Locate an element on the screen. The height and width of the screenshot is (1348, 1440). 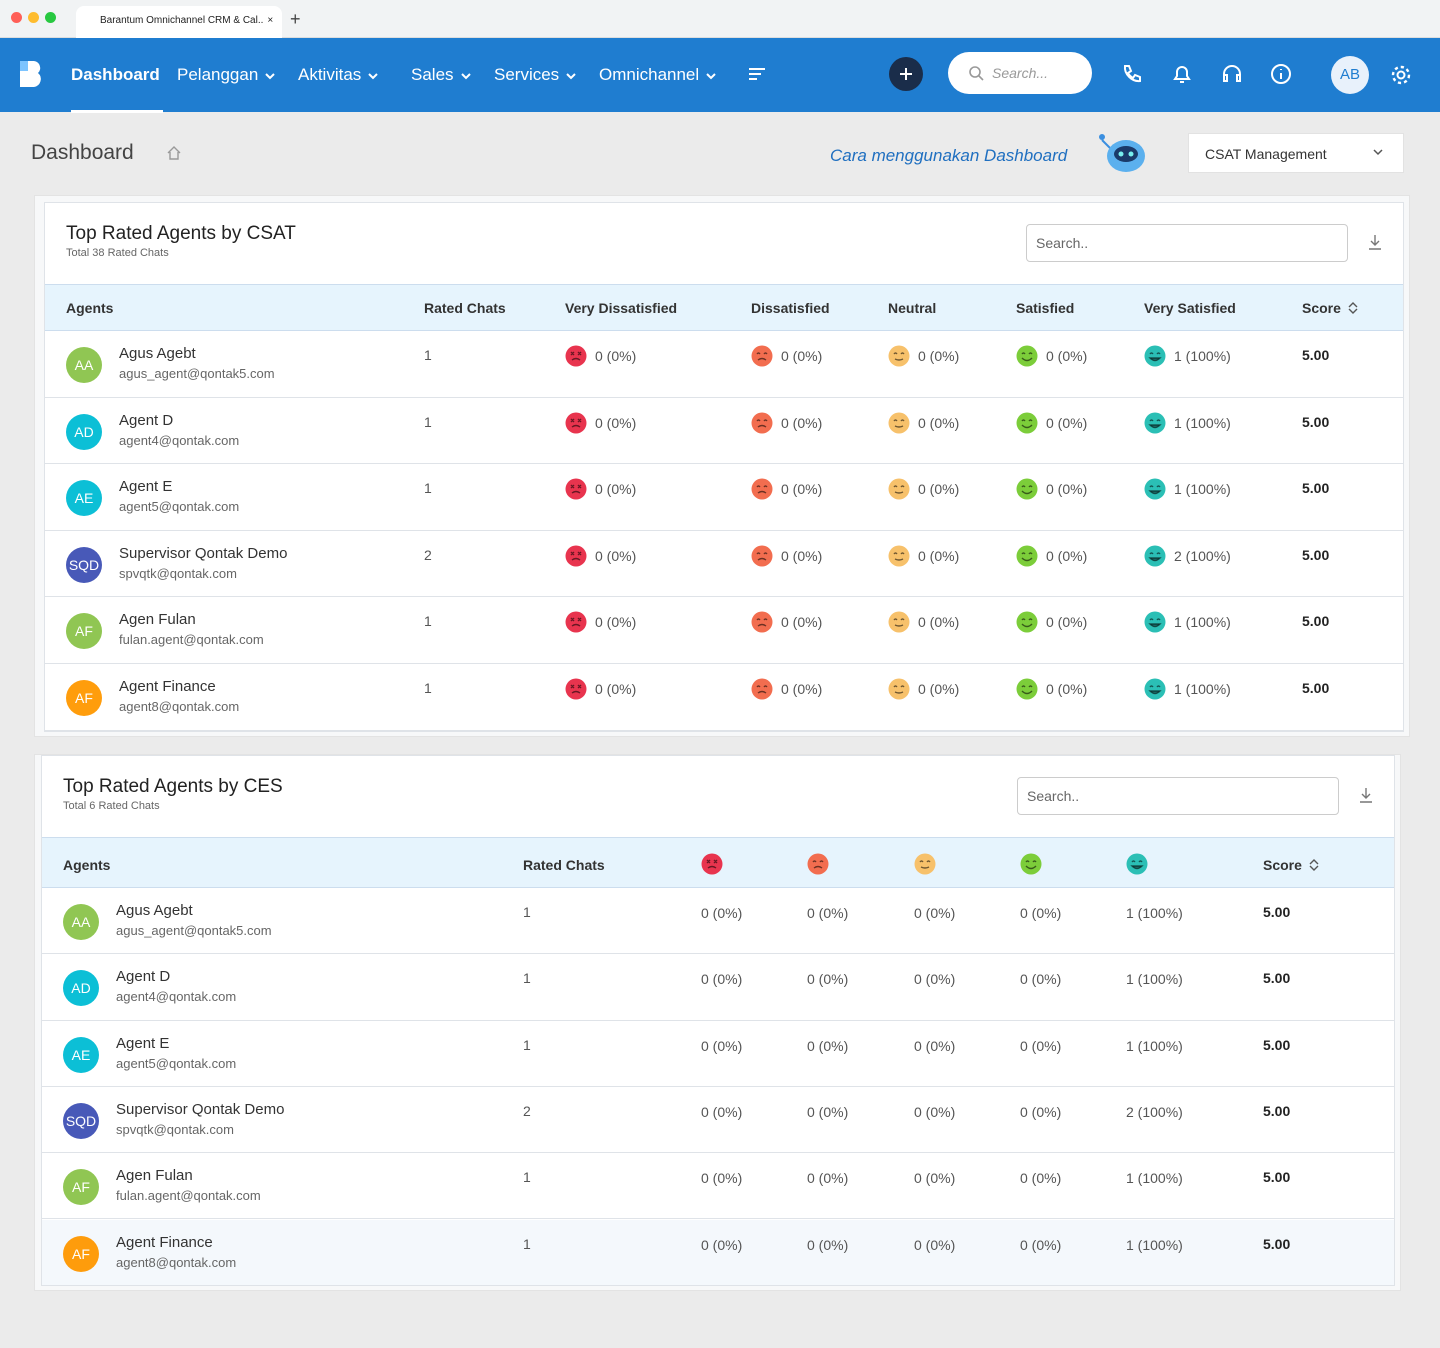
browser-tab: Barantum Omnichannel CRM & Cal.. × is located at coordinates (179, 22).